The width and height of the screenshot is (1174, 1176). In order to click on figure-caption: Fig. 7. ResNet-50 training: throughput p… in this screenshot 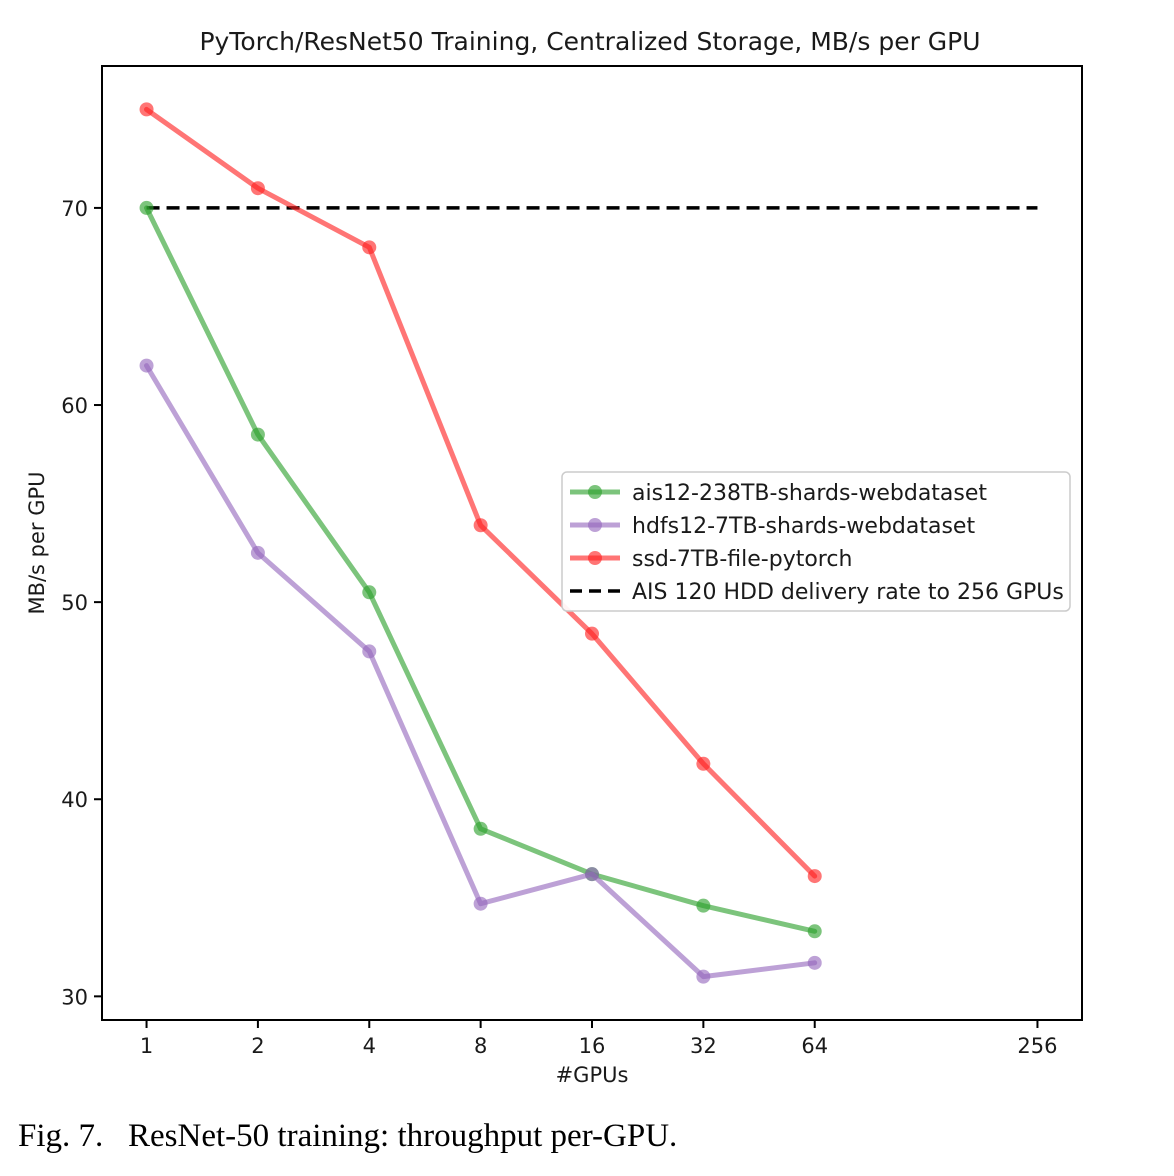, I will do `click(348, 1136)`.